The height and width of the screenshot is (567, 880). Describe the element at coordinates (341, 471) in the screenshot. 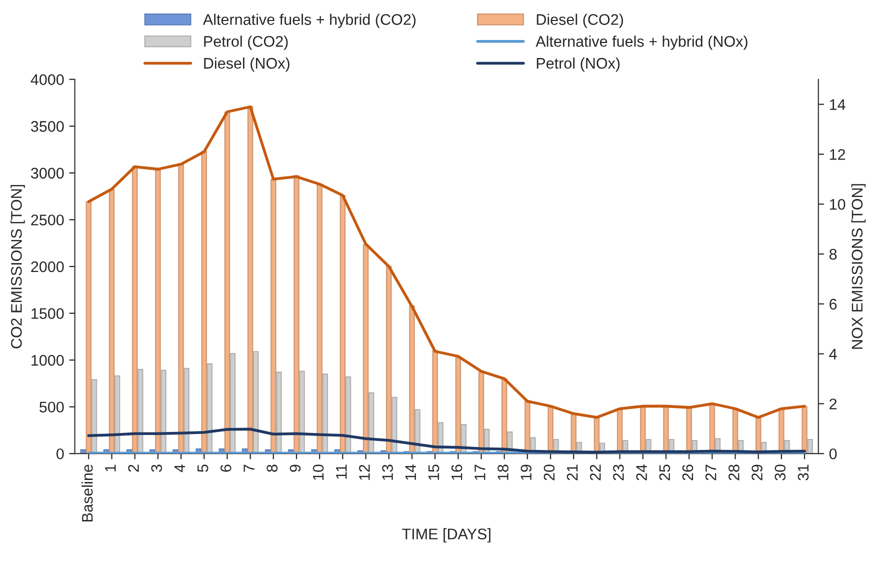

I see `x-tick-label: 11` at that location.